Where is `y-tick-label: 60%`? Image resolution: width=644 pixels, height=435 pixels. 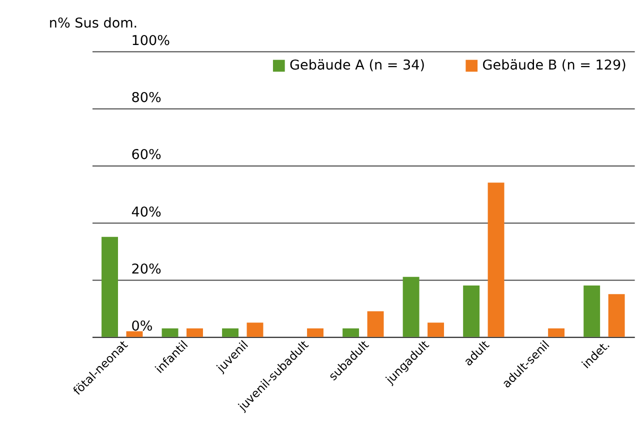
y-tick-label: 60% is located at coordinates (146, 155).